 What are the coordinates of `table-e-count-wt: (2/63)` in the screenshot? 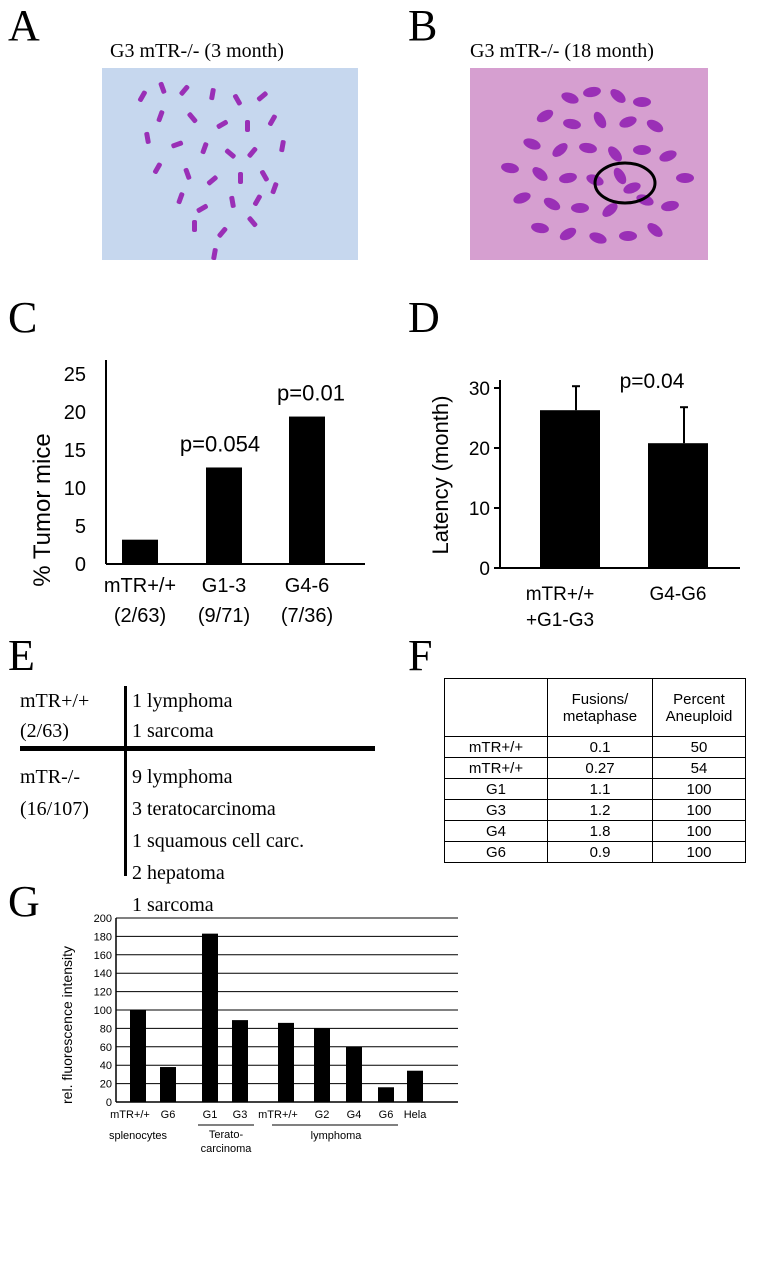 It's located at (44, 731).